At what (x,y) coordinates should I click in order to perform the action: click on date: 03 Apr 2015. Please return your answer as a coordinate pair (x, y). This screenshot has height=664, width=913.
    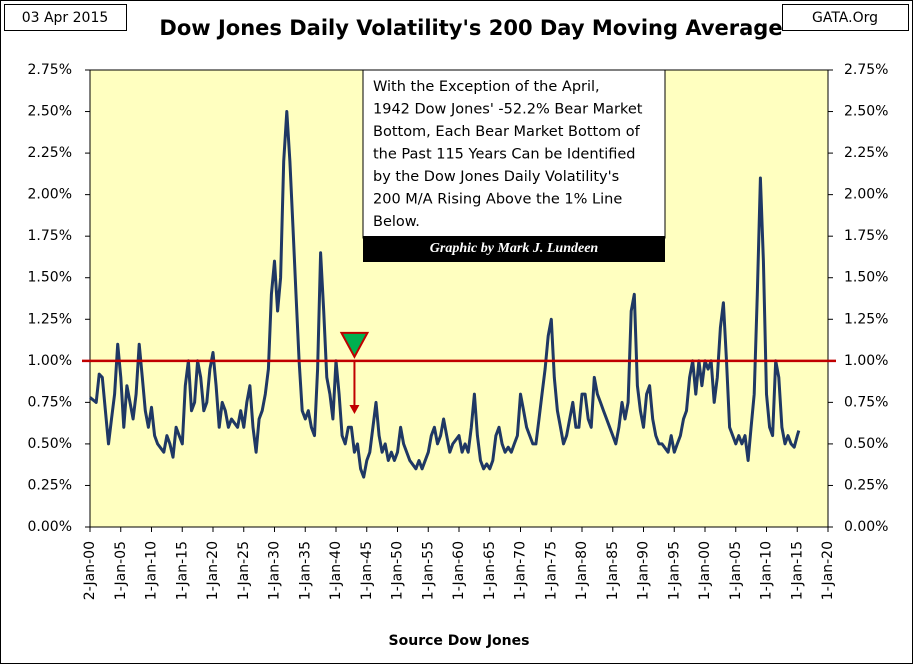
    Looking at the image, I should click on (65, 18).